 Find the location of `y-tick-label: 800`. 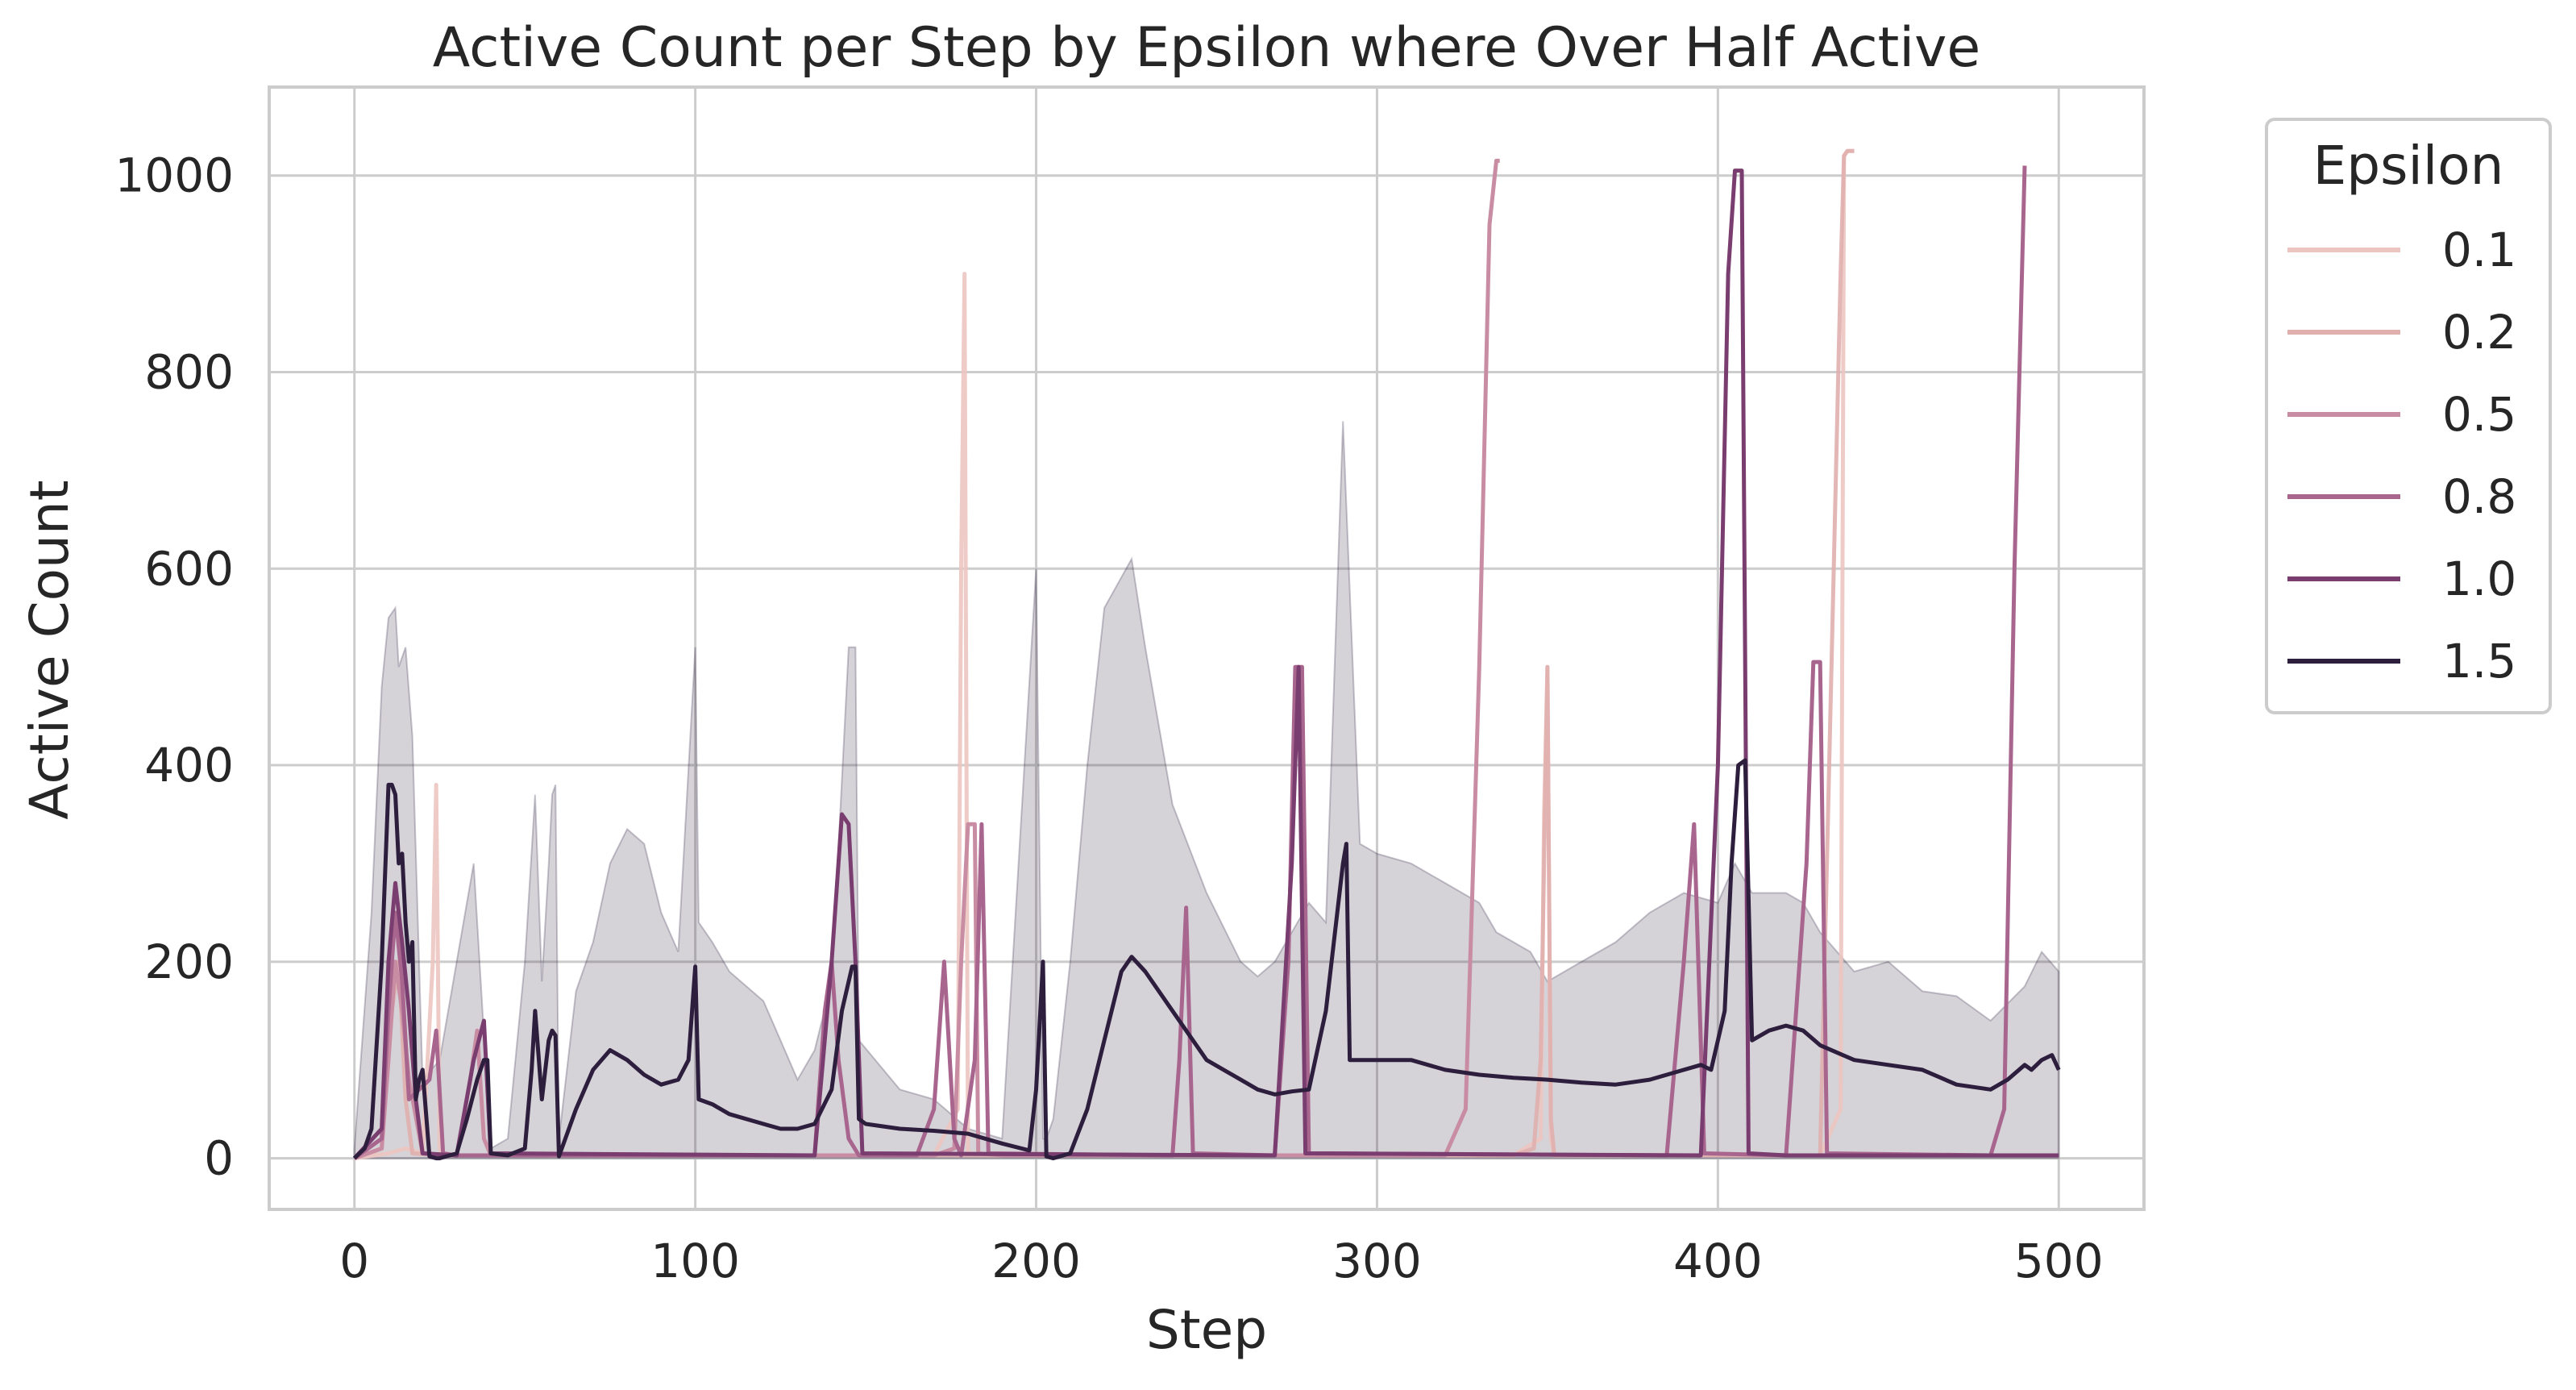

y-tick-label: 800 is located at coordinates (189, 372).